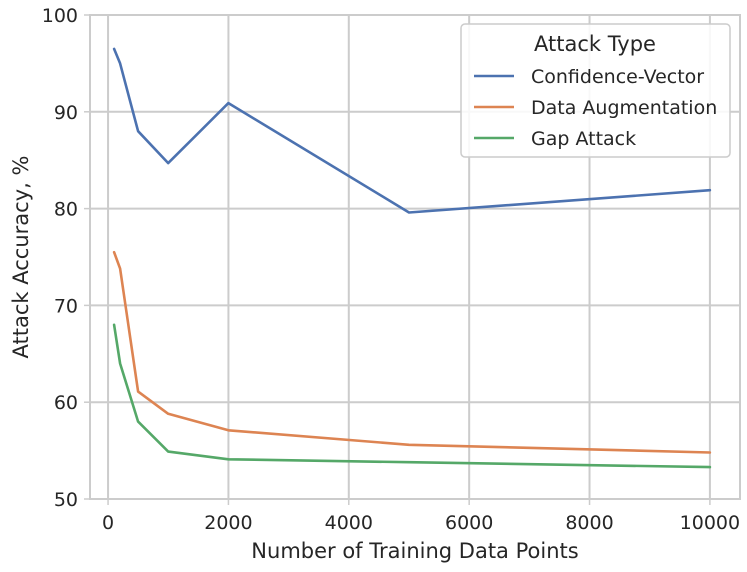  What do you see at coordinates (66, 210) in the screenshot?
I see `y-tick-label: 80` at bounding box center [66, 210].